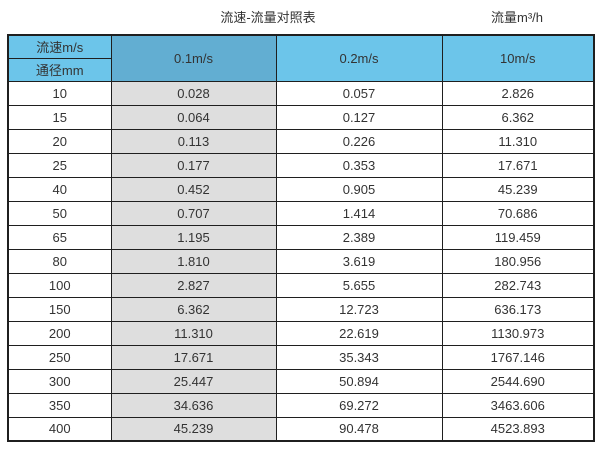  I want to click on header-col-velocity-0.2: 0.2m/s, so click(359, 58).